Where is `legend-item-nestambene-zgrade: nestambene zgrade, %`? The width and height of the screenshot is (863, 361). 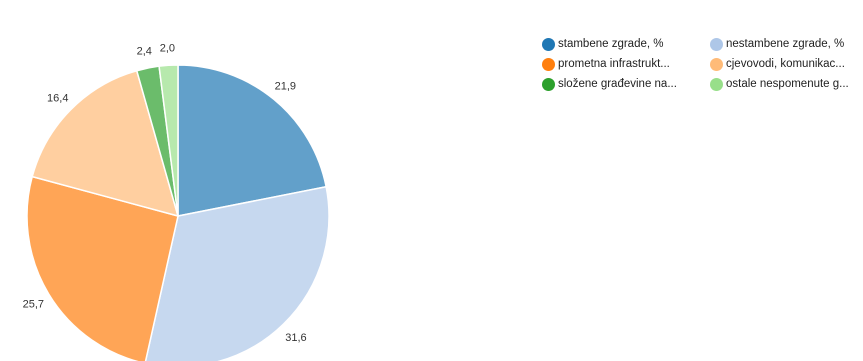
legend-item-nestambene-zgrade: nestambene zgrade, % is located at coordinates (785, 44).